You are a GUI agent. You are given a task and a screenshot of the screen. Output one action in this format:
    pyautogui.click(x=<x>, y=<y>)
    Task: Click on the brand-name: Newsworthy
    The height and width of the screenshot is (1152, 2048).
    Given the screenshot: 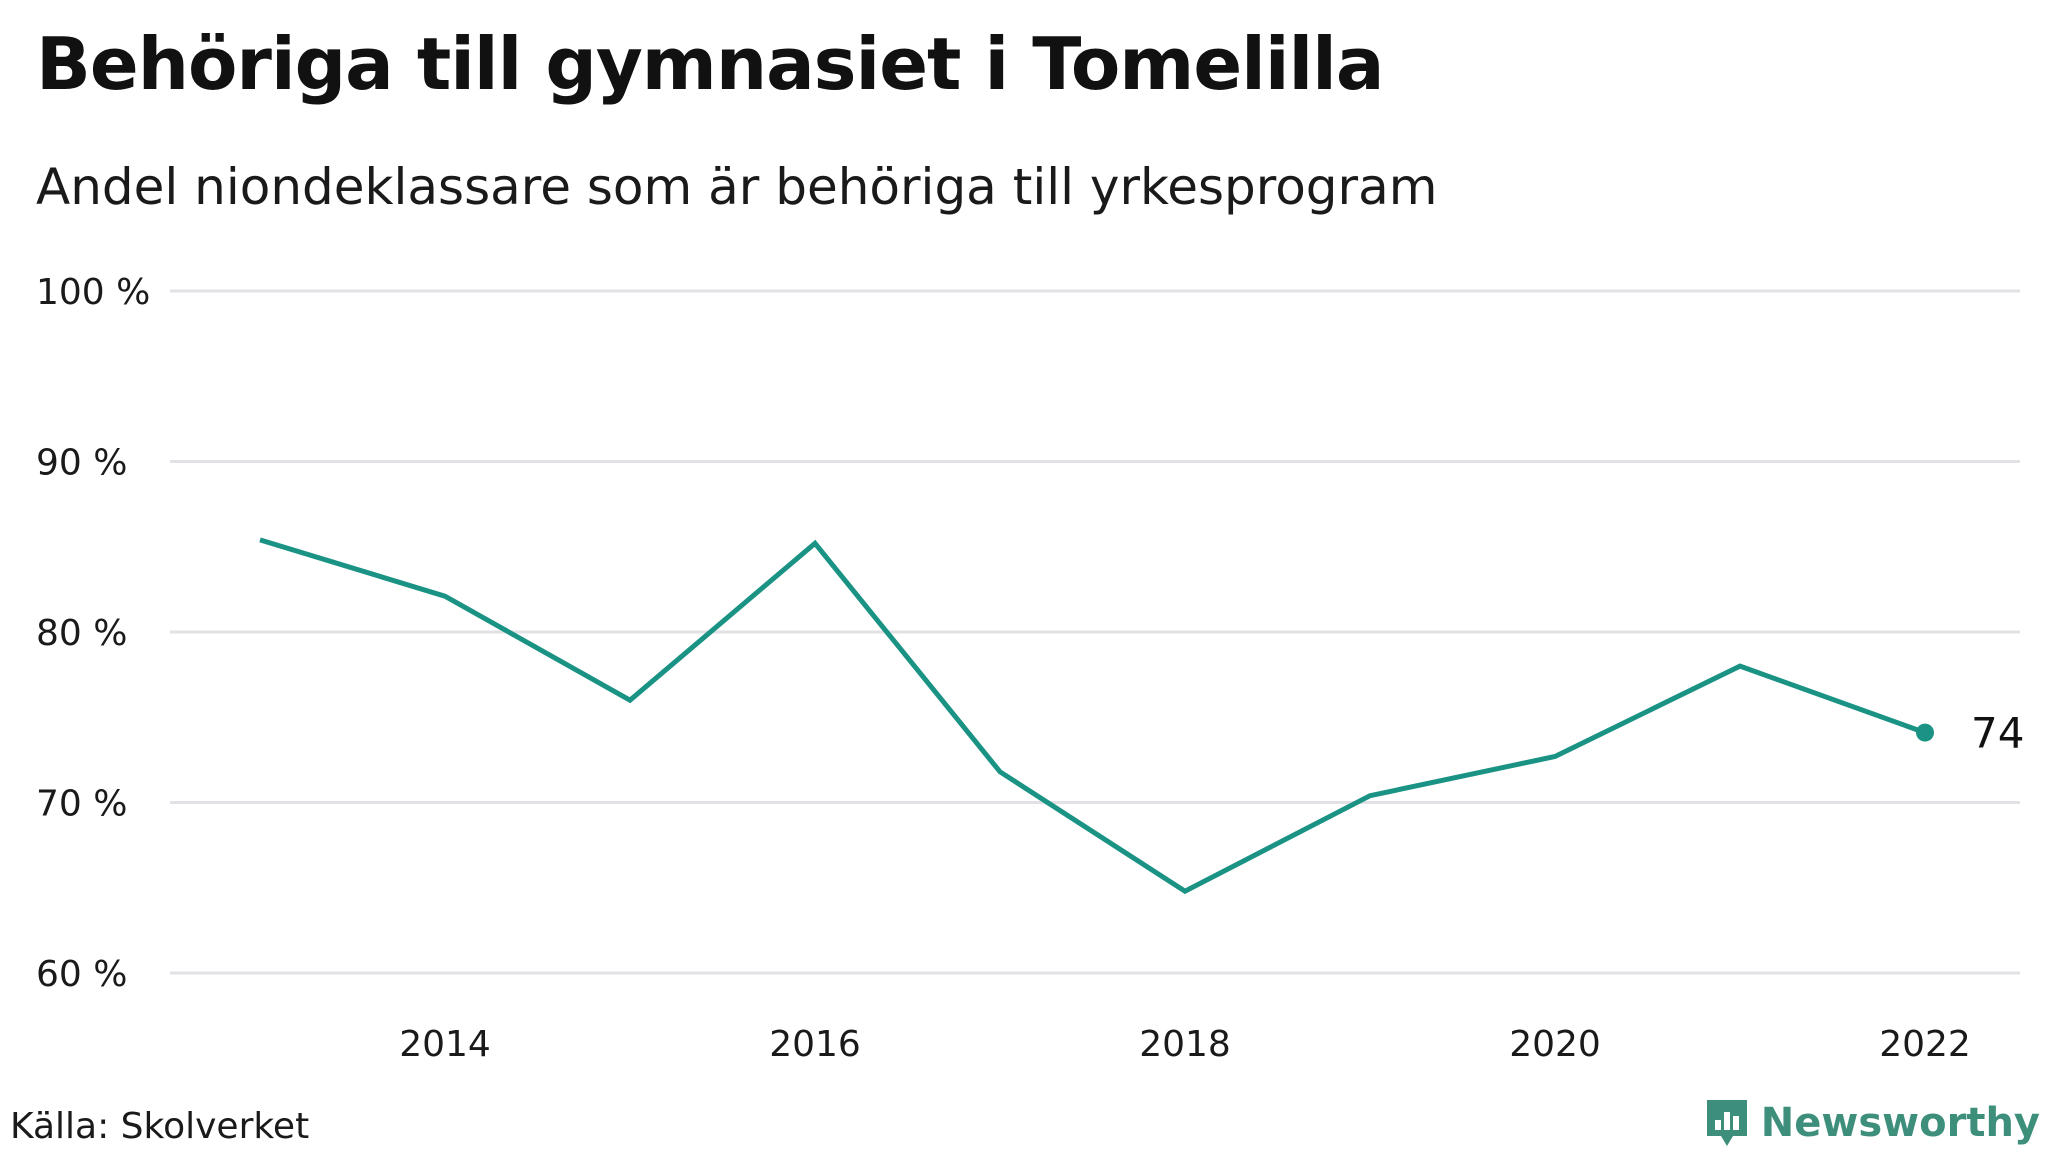 What is the action you would take?
    pyautogui.click(x=1900, y=1123)
    